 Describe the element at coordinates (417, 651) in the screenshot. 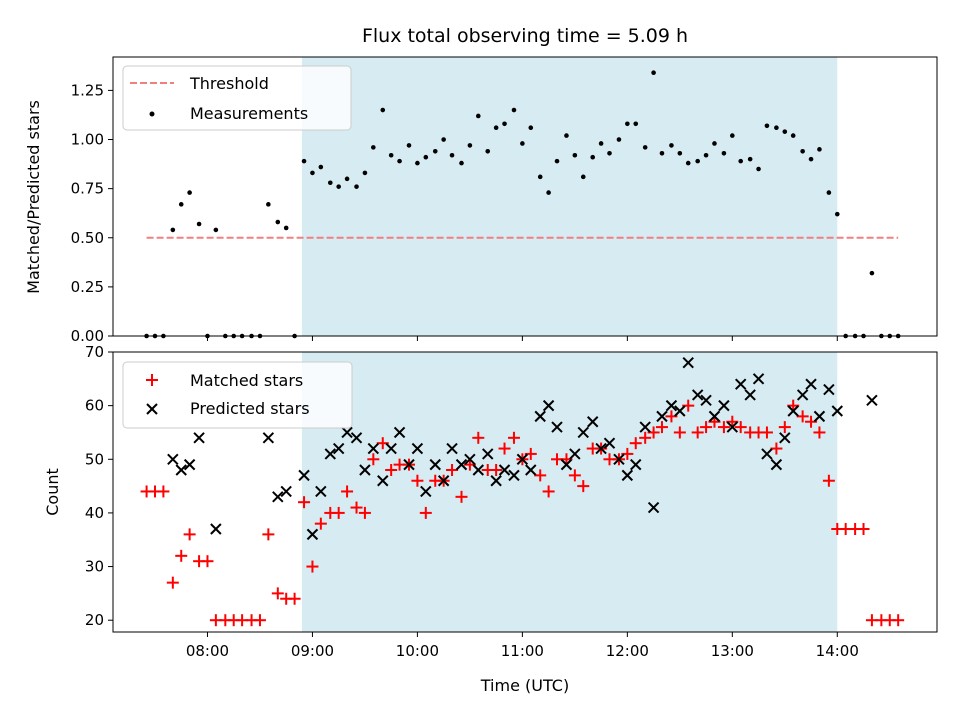

I see `x-tick-label: 10:00` at that location.